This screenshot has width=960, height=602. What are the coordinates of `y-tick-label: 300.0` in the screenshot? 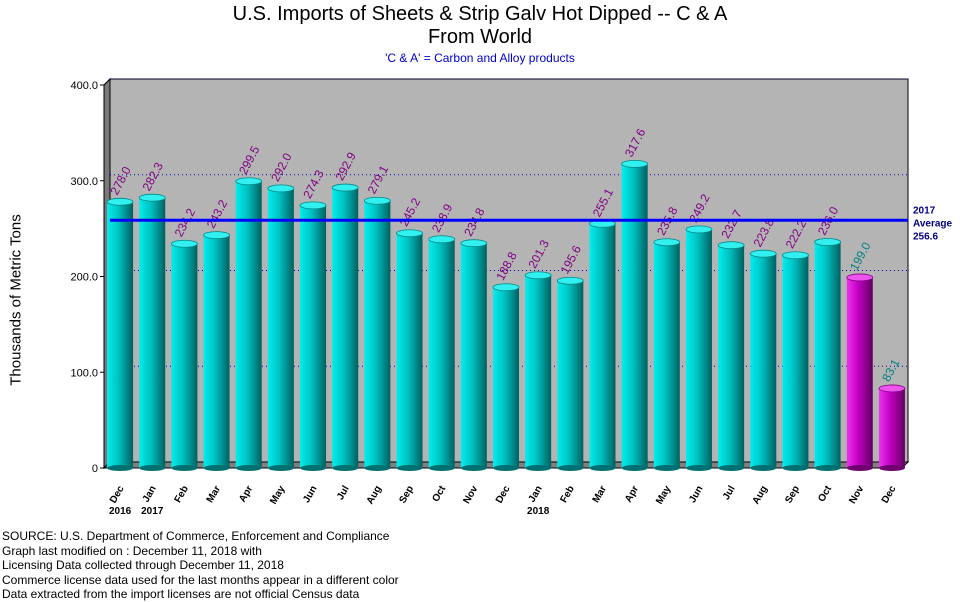 It's located at (84, 182).